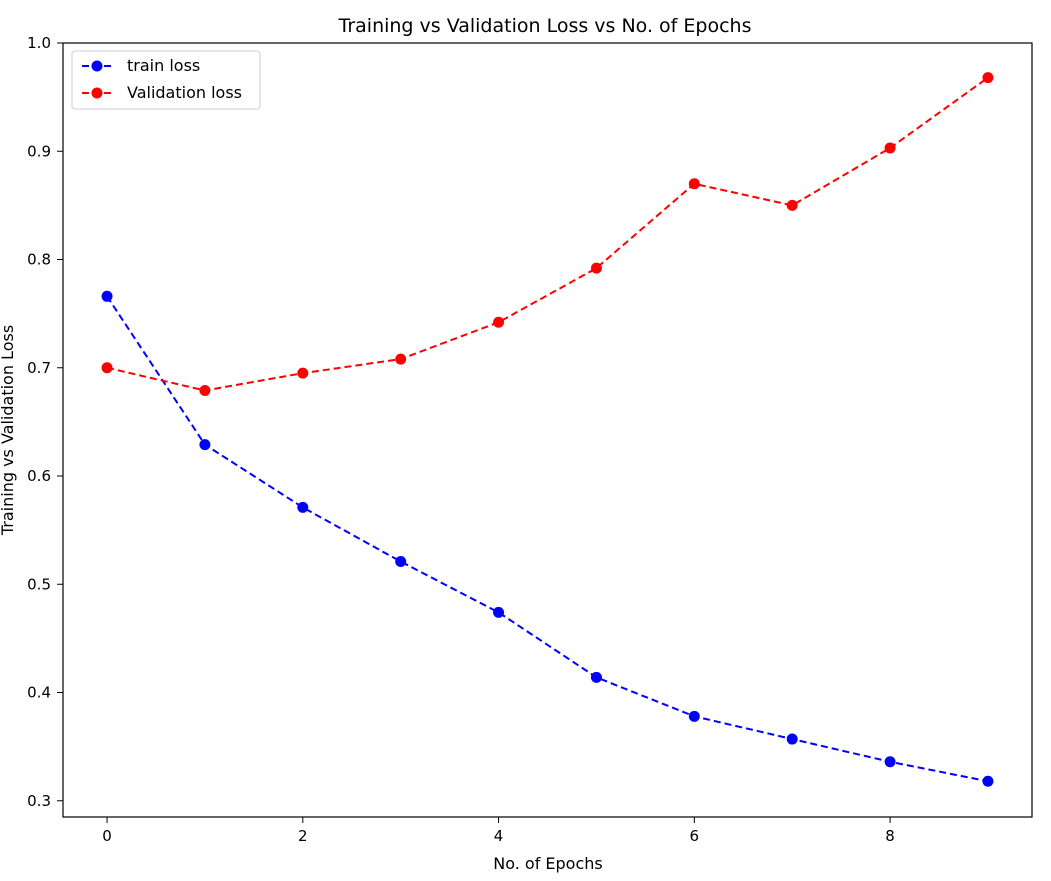 Image resolution: width=1051 pixels, height=881 pixels. I want to click on y-axis-label: Training vs Validation Loss, so click(8, 430).